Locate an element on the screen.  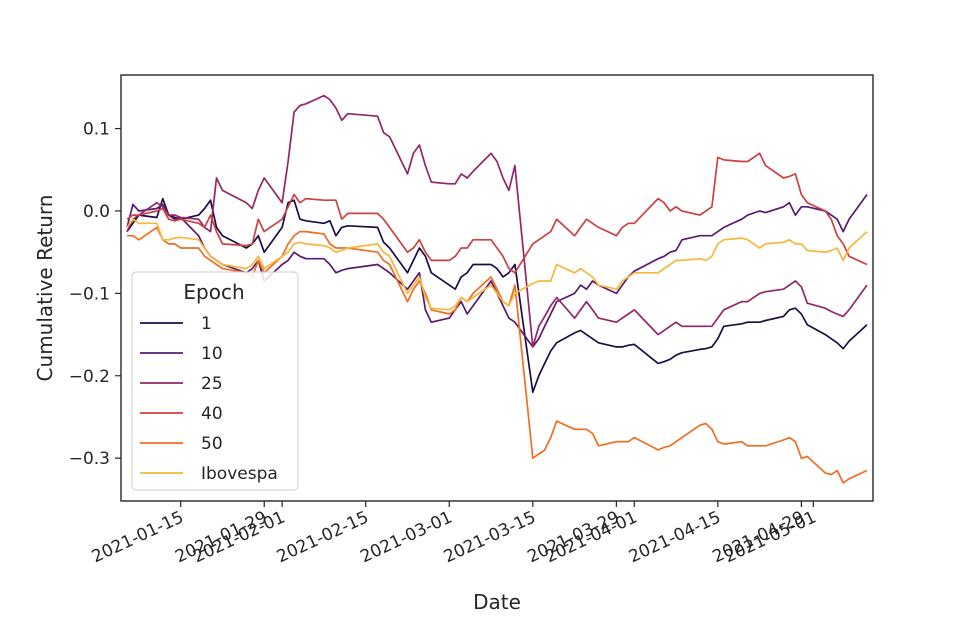
y-axis: 0.1 0.0 −0.1 −0.2 −0.3 is located at coordinates (95, 294).